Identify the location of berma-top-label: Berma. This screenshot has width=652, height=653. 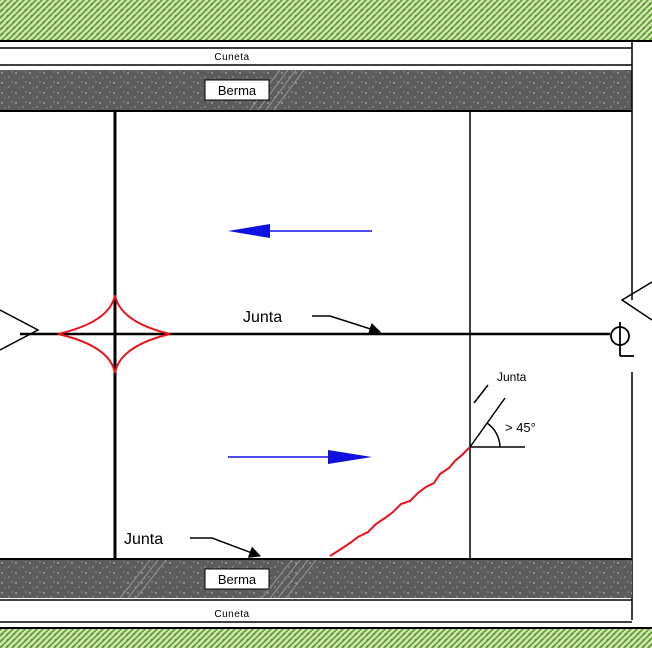
(237, 90).